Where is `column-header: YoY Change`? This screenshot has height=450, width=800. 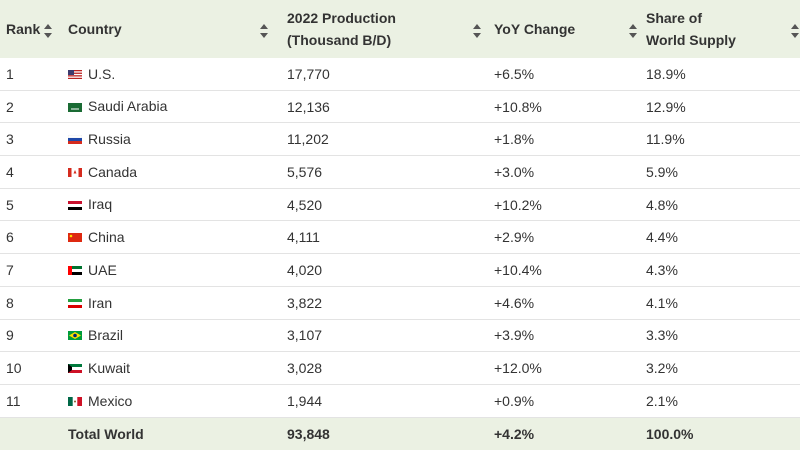
column-header: YoY Change is located at coordinates (564, 29).